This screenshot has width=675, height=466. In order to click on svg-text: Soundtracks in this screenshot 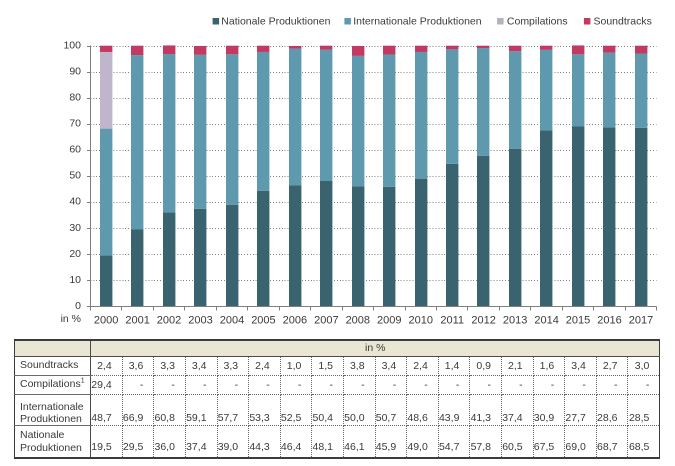, I will do `click(623, 21)`.